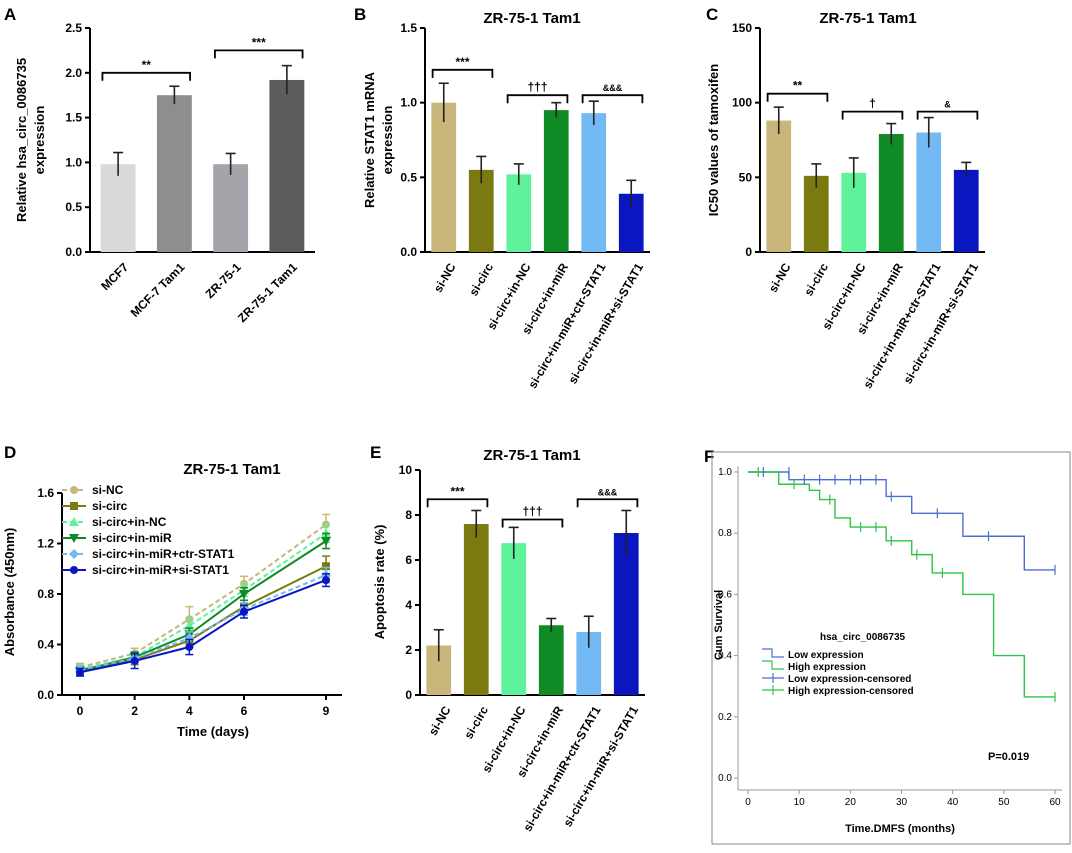  I want to click on panel-f-legend-title: hsa_circ_0086735, so click(863, 637).